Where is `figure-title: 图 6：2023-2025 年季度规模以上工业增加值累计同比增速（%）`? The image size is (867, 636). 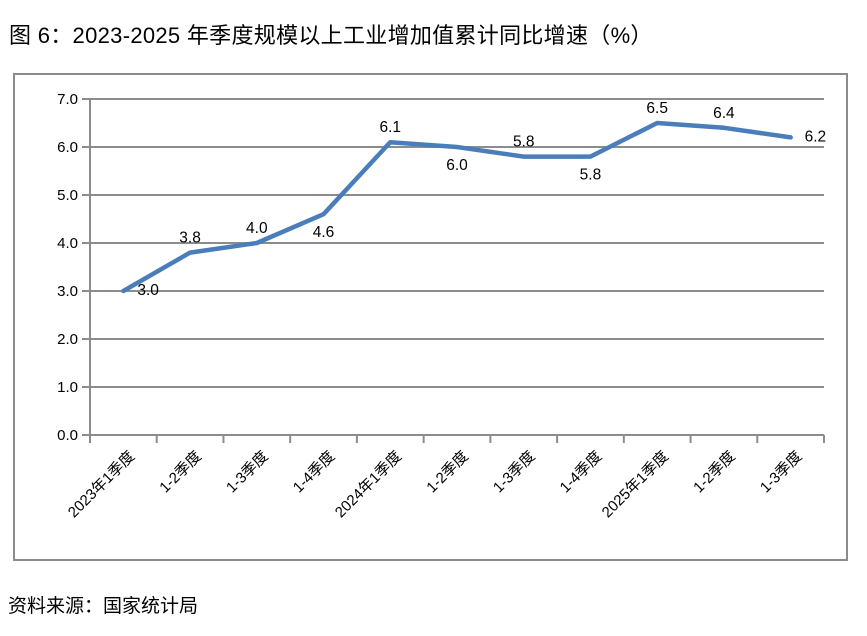
figure-title: 图 6：2023-2025 年季度规模以上工业增加值累计同比增速（%） is located at coordinates (331, 35).